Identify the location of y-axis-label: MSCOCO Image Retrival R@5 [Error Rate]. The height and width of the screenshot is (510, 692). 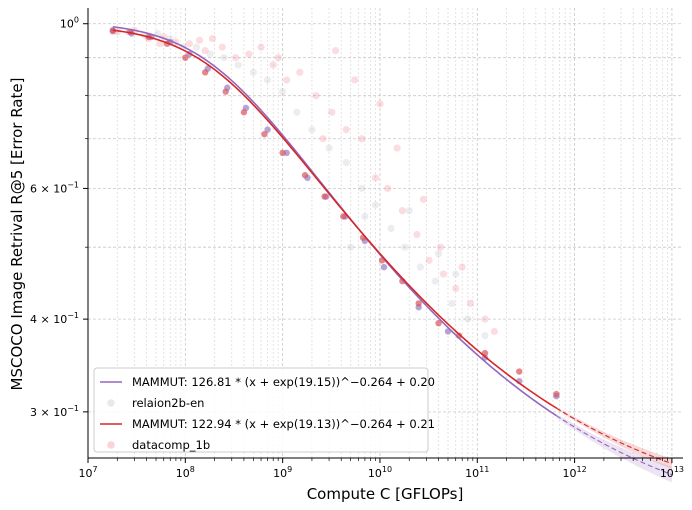
(17, 234).